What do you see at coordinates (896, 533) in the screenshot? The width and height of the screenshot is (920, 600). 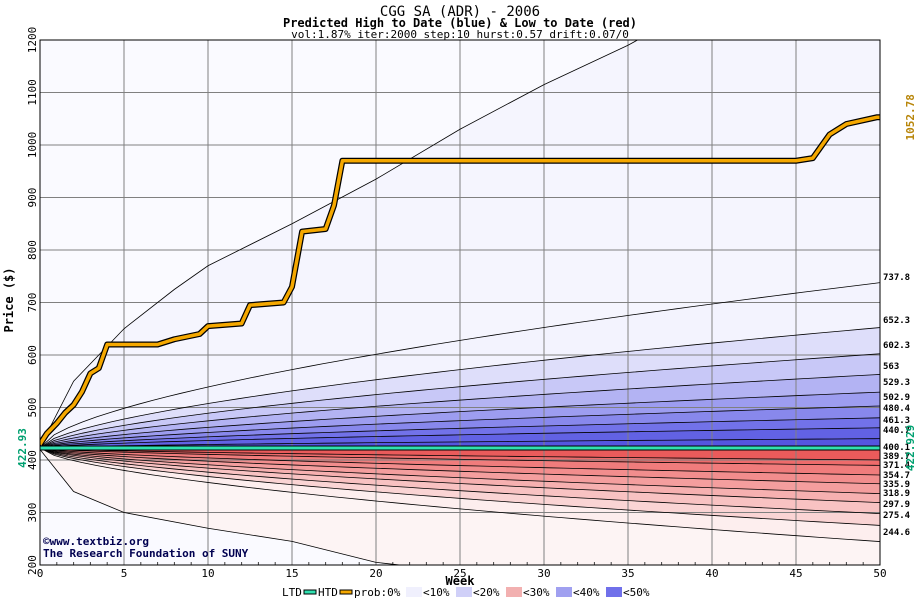 I see `quantile-value-label: 244.6` at bounding box center [896, 533].